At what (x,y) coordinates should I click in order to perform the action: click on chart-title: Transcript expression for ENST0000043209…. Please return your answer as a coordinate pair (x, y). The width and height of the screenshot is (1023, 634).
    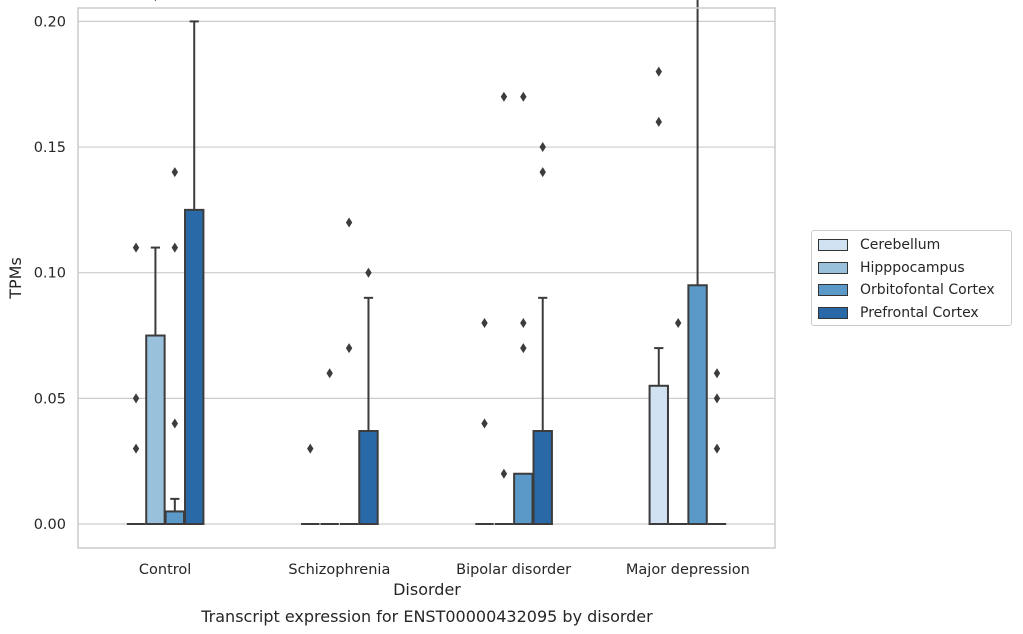
    Looking at the image, I should click on (426, 616).